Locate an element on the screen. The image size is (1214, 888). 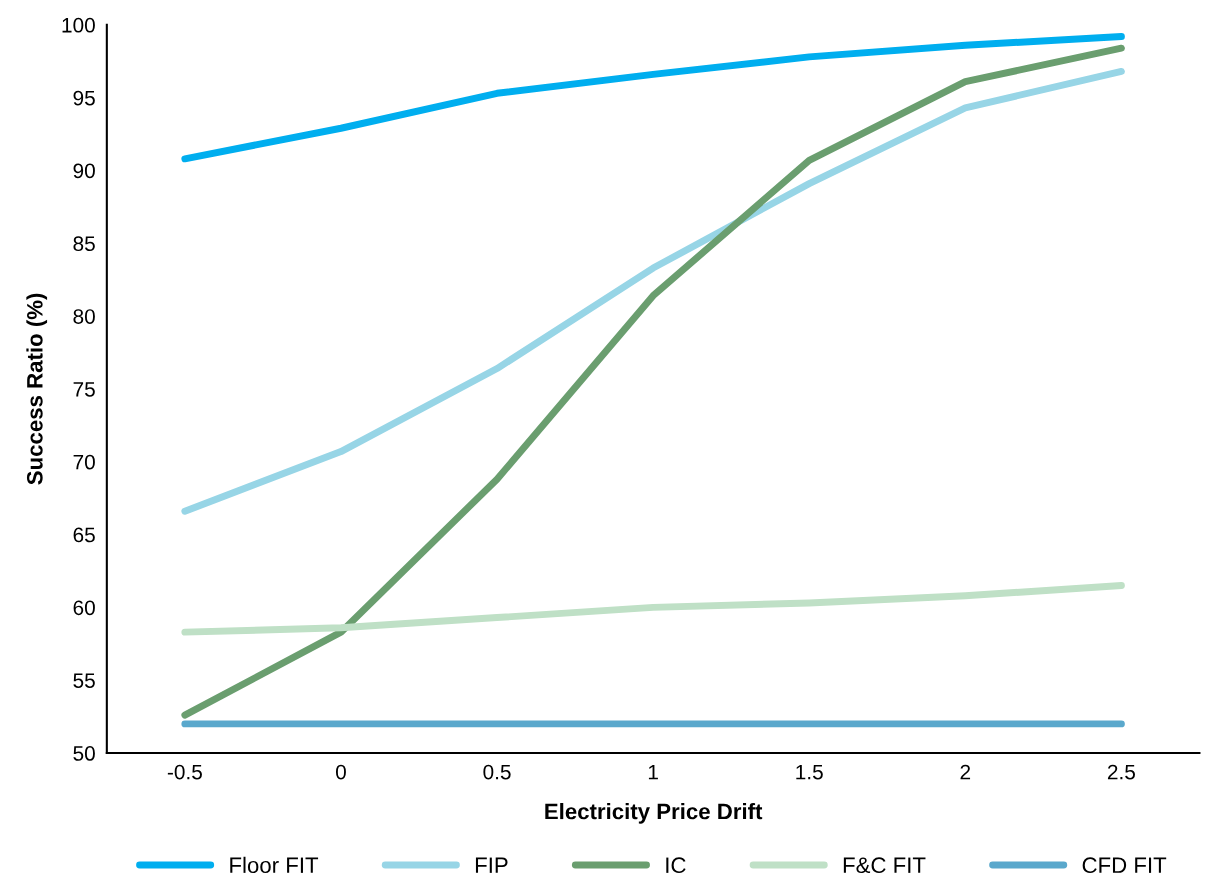
x-tick-label: -0.5 is located at coordinates (184, 772).